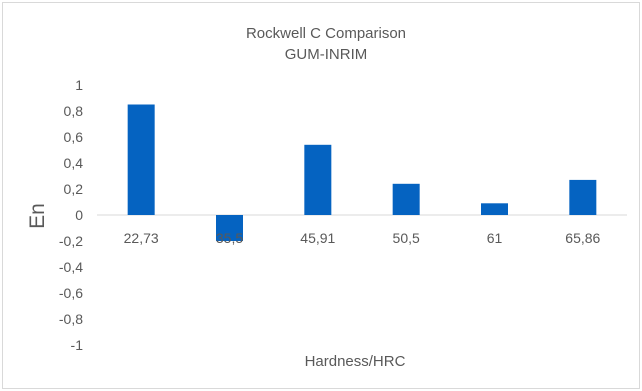  I want to click on y-tick-label: -0,8, so click(71, 319).